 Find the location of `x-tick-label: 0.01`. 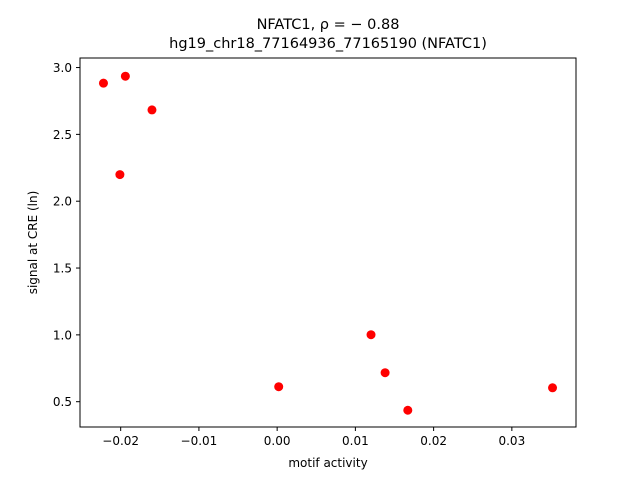

x-tick-label: 0.01 is located at coordinates (355, 441).